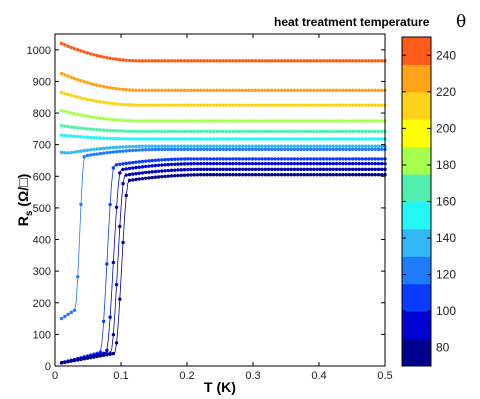  Describe the element at coordinates (416, 51) in the screenshot. I see `colorbar-segment` at that location.